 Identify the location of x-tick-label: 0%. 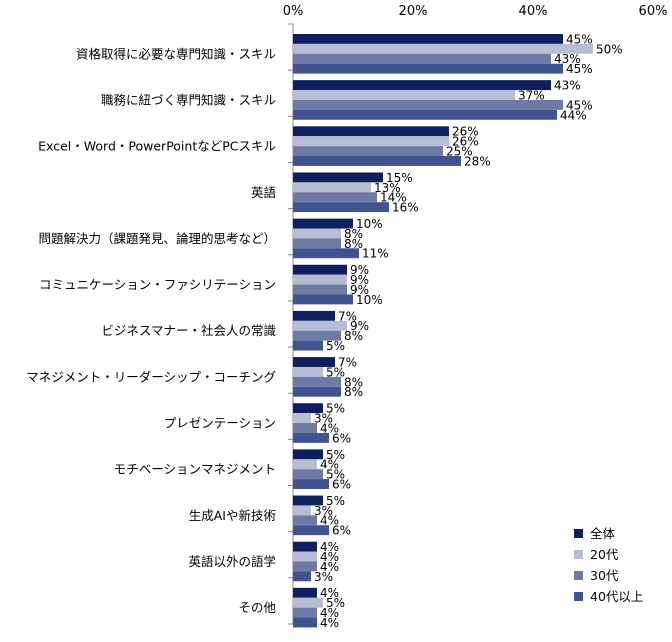
(293, 11).